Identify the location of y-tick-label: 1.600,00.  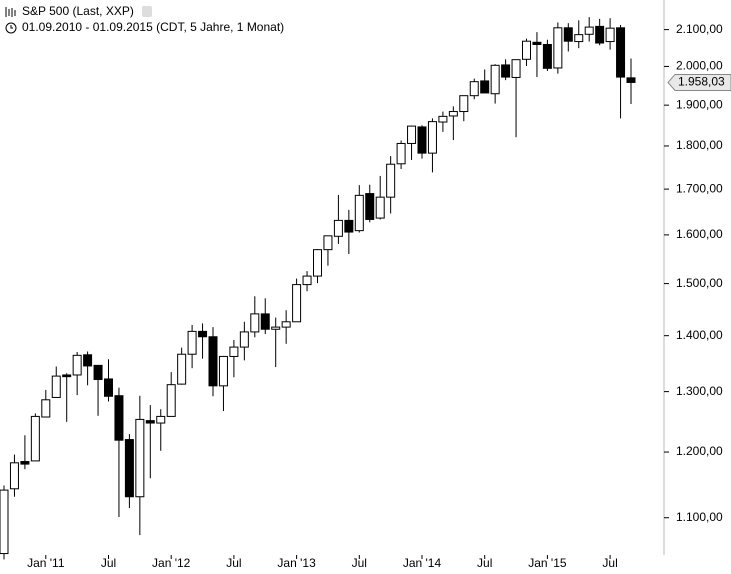
(699, 234).